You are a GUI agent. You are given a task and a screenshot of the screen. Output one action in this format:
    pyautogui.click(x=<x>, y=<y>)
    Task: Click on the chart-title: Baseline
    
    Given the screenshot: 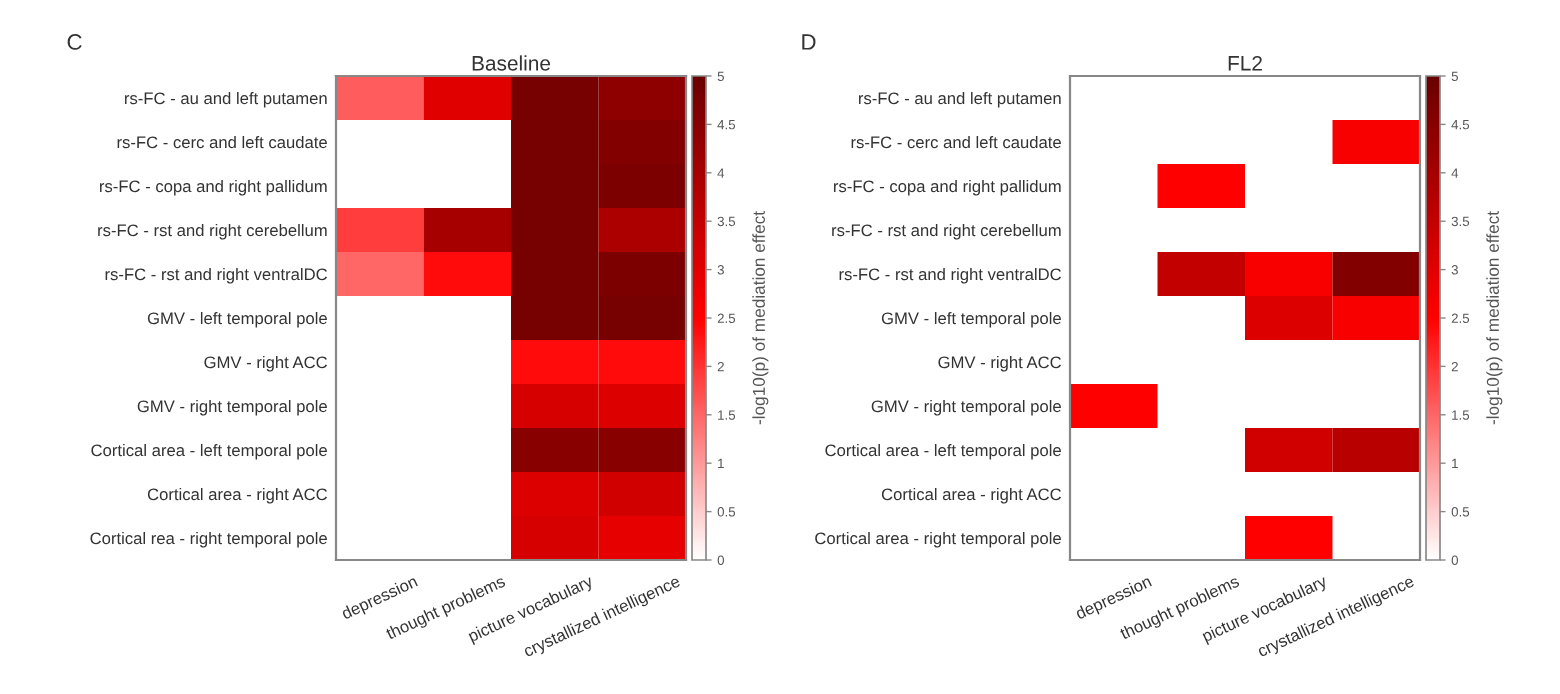 What is the action you would take?
    pyautogui.click(x=511, y=63)
    